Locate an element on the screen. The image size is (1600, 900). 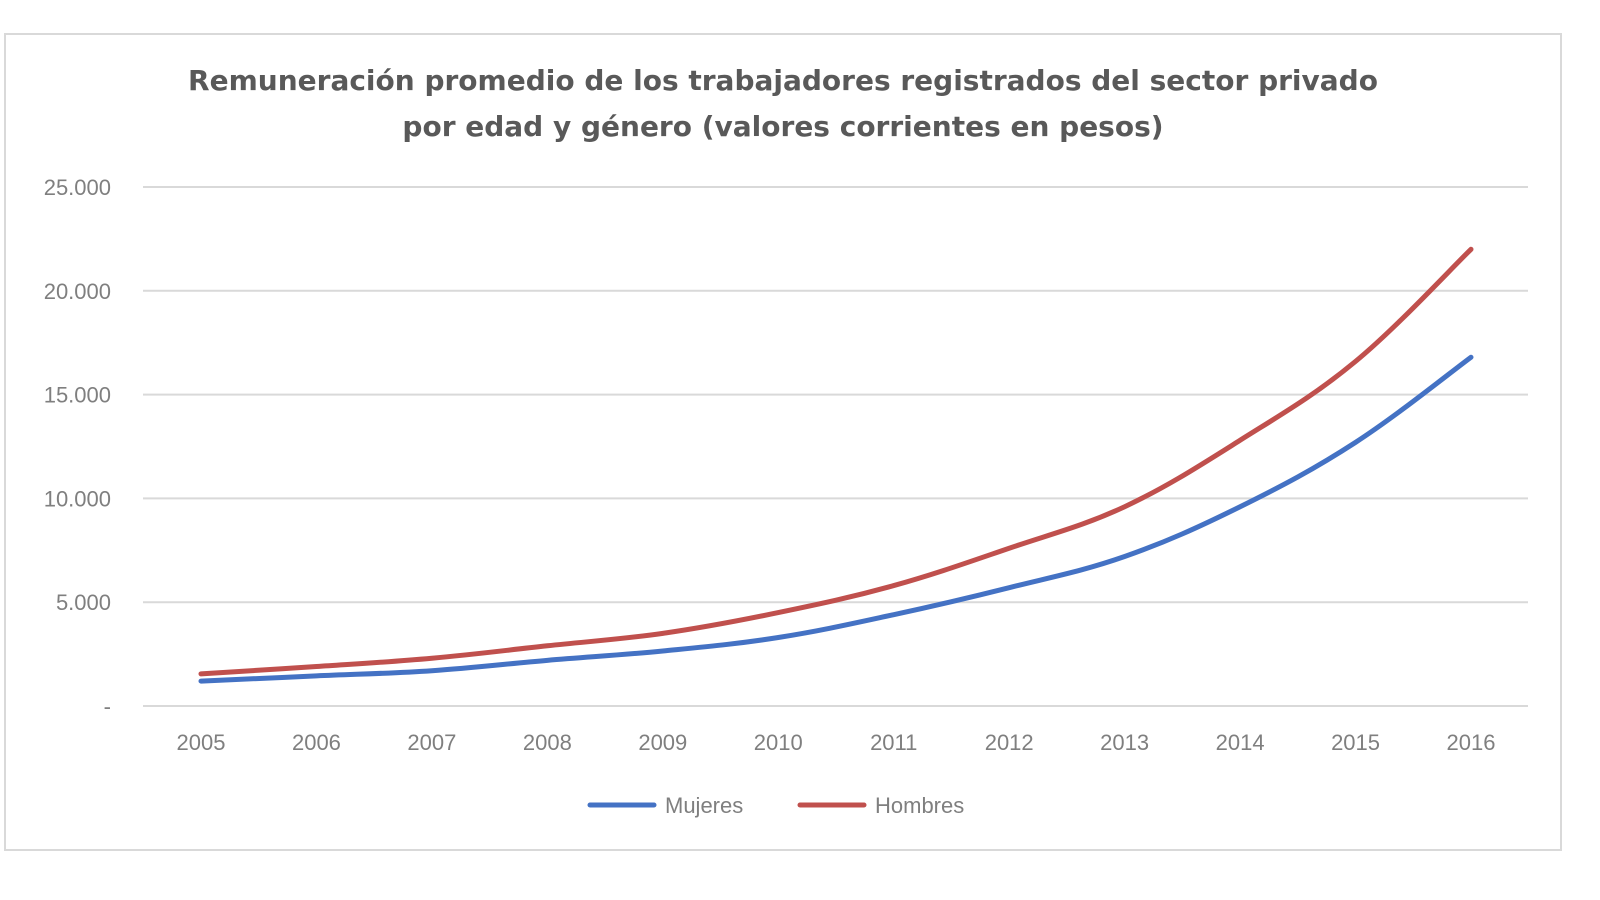
x-tick-label: 2008 is located at coordinates (547, 742).